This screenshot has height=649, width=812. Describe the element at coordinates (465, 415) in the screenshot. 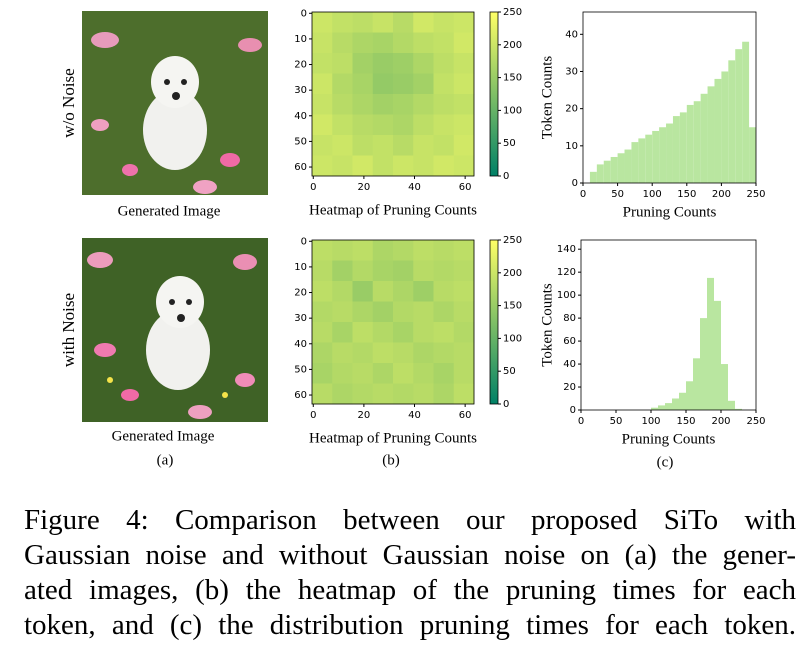

I see `x-tick-label: 60` at that location.